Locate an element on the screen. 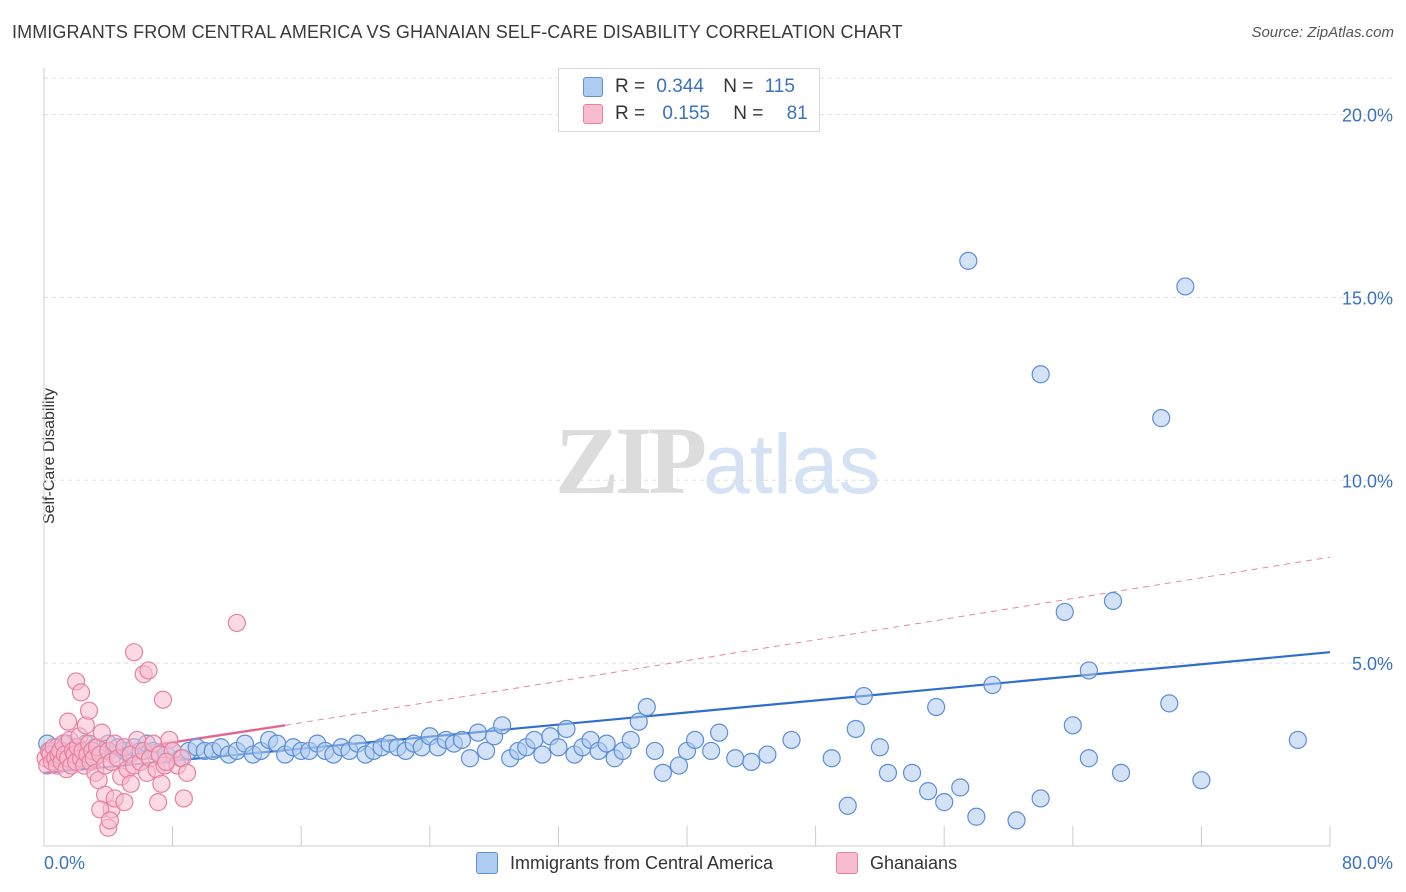  legend-item-central-america: Immigrants from Central America is located at coordinates (624, 863).